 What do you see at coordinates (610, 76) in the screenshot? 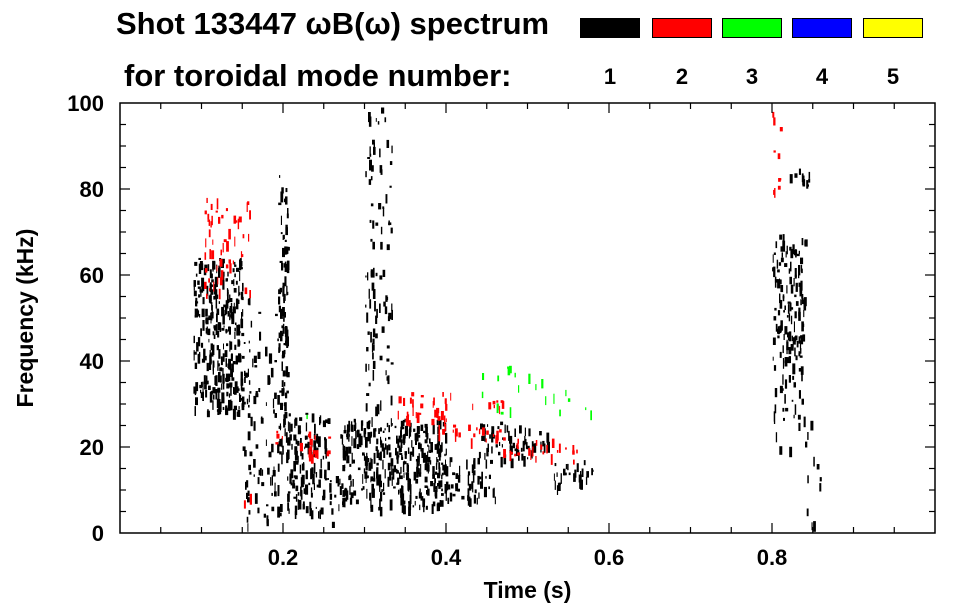
I see `legend-label-1: 1` at bounding box center [610, 76].